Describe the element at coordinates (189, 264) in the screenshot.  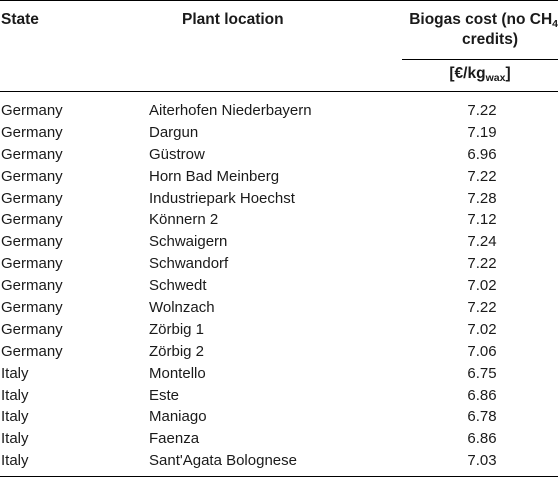
I see `cell-plant-location: Schwandorf` at that location.